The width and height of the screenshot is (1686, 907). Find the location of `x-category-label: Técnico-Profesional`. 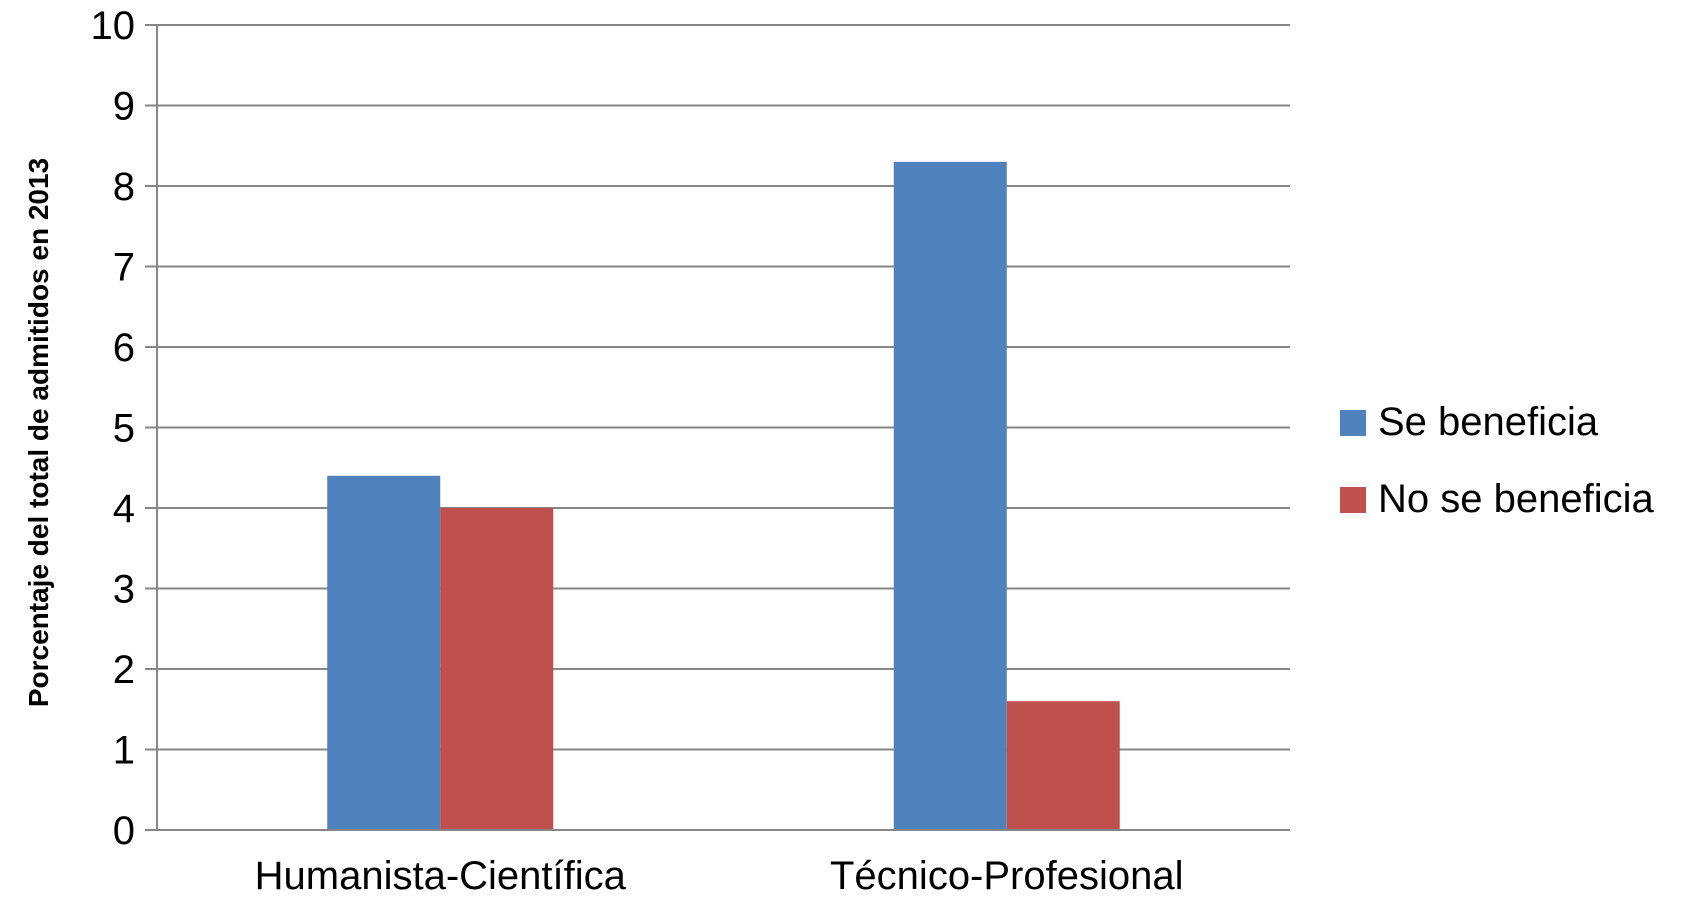

x-category-label: Técnico-Profesional is located at coordinates (1007, 876).